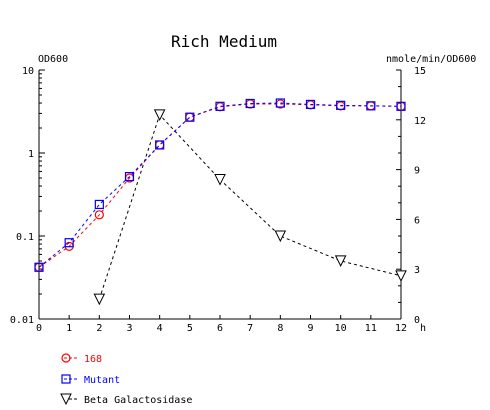  I want to click on left-axis-label: OD600, so click(53, 59).